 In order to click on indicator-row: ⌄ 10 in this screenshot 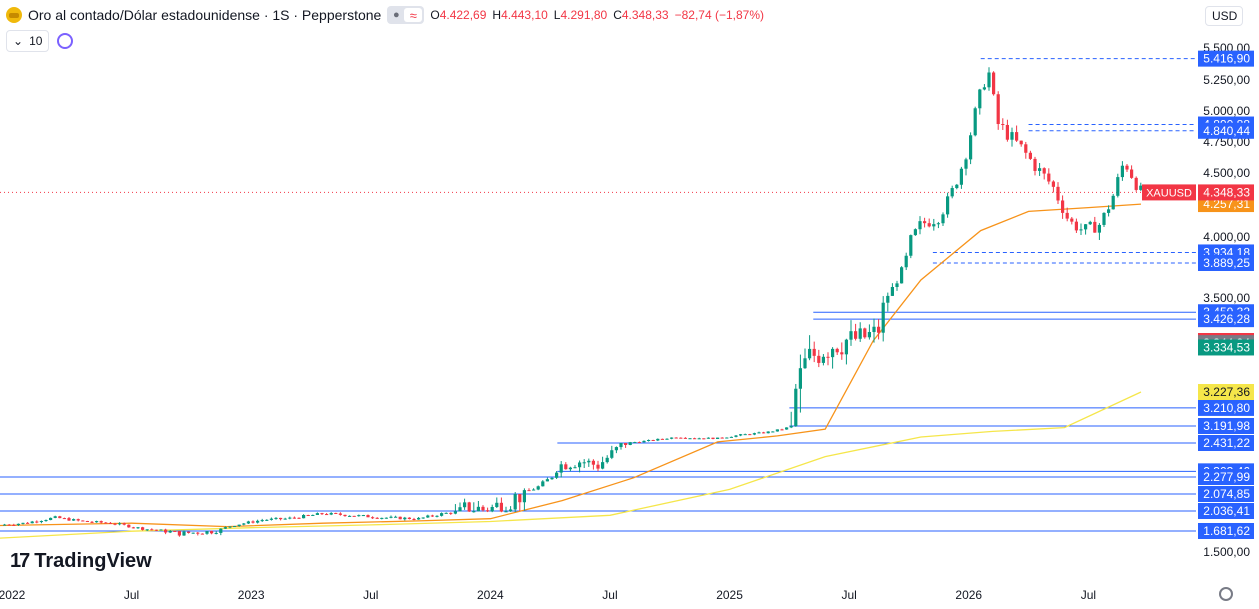, I will do `click(40, 41)`.